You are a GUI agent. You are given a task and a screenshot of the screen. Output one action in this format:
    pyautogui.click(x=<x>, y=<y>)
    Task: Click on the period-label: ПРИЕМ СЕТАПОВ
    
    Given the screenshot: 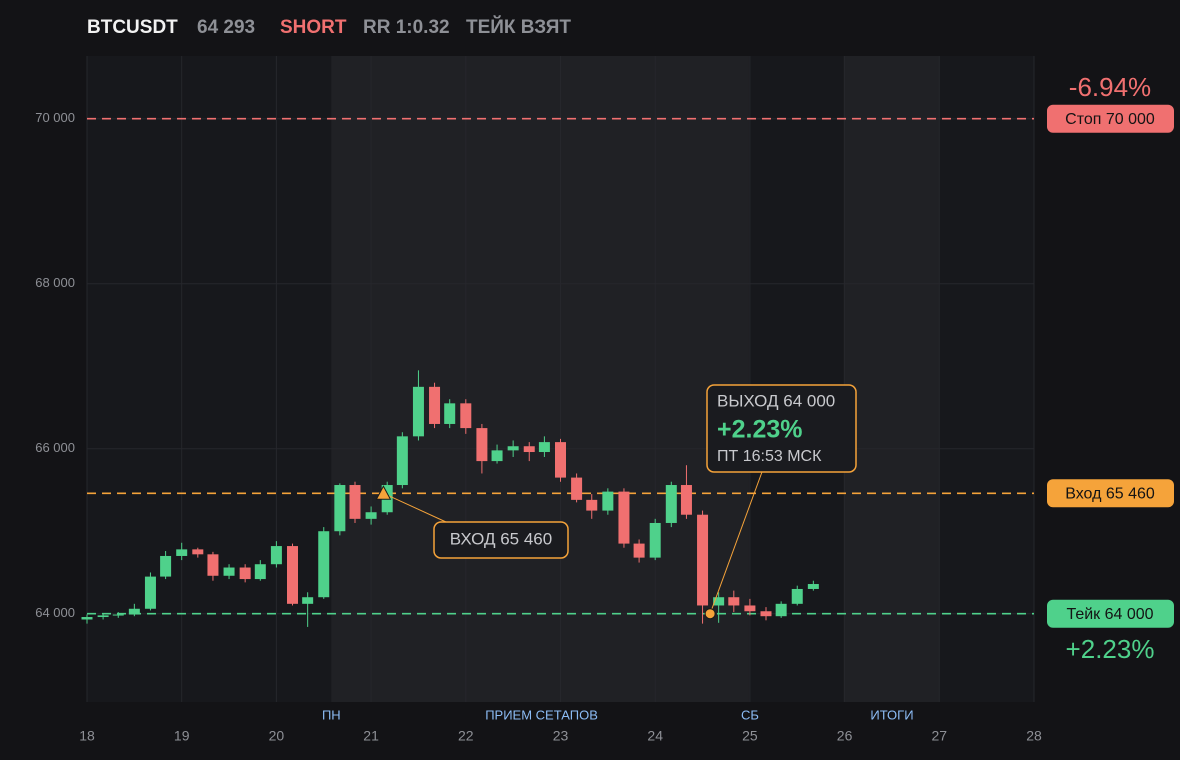 What is the action you would take?
    pyautogui.click(x=541, y=714)
    